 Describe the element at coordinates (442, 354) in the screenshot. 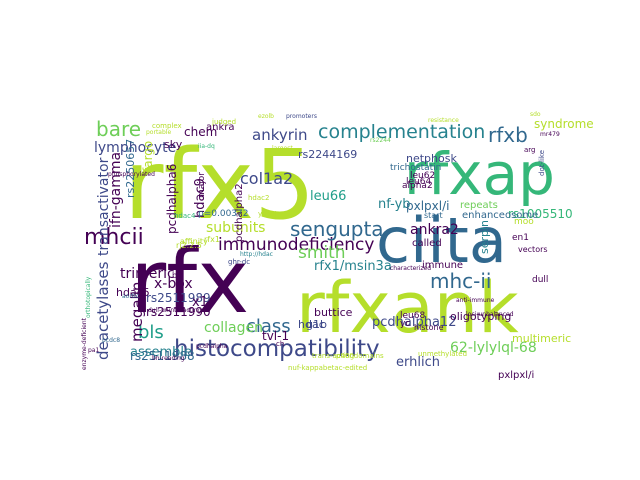

I see `cloud-word: unmethylated` at that location.